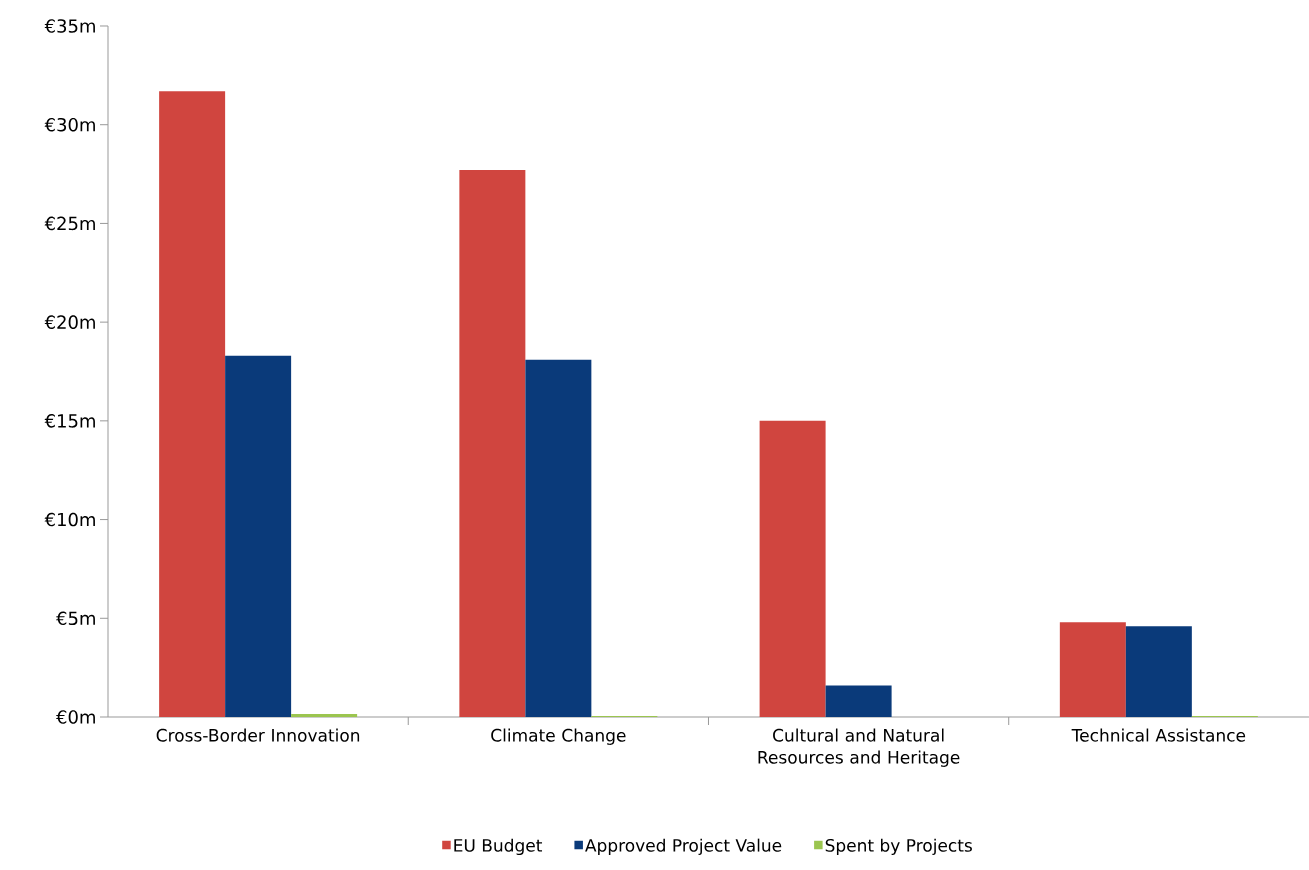  Describe the element at coordinates (75, 618) in the screenshot. I see `y-tick-label: €5m` at that location.